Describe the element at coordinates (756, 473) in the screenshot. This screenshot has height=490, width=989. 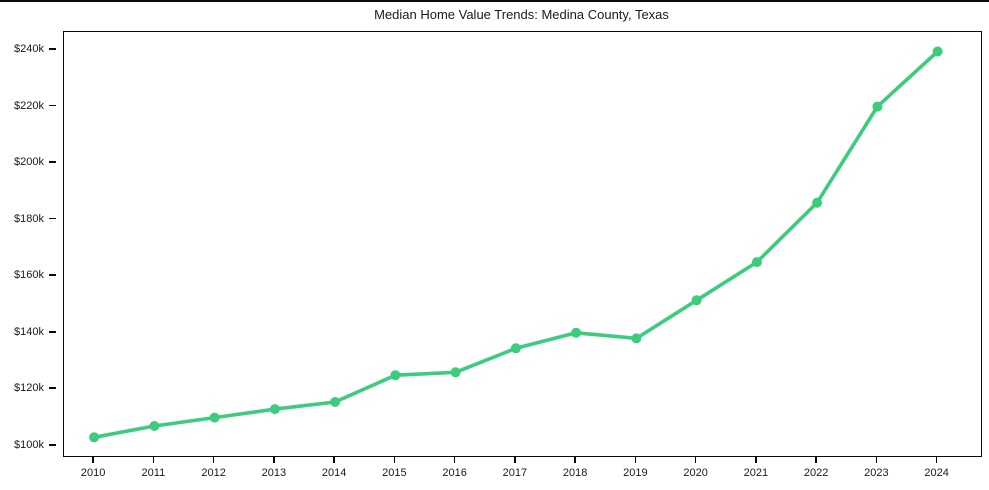
I see `x-tick-label: 2021` at that location.